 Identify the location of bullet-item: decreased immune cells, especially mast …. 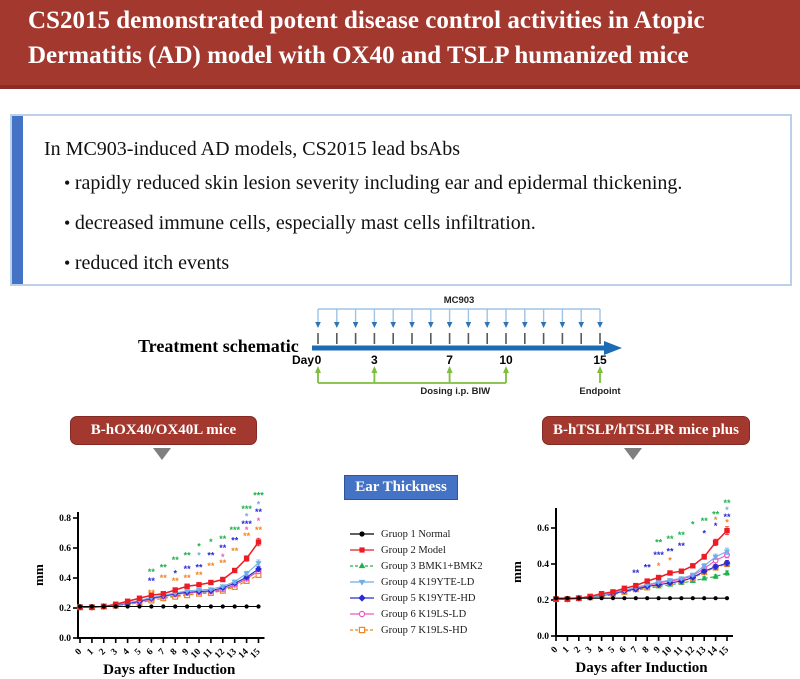
(373, 223).